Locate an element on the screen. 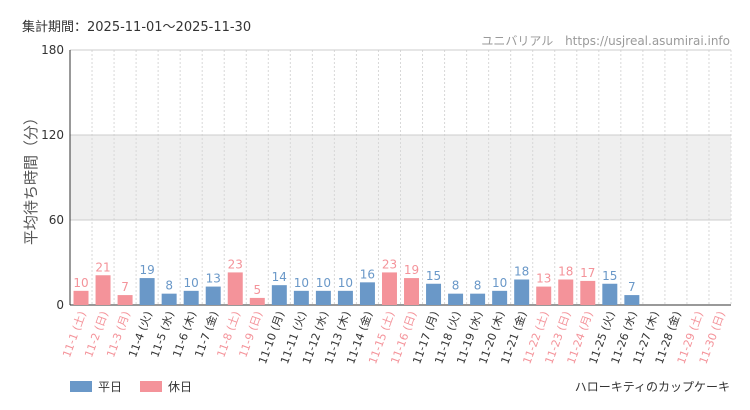 This screenshot has width=750, height=410. legend-swatch-holiday is located at coordinates (151, 386).